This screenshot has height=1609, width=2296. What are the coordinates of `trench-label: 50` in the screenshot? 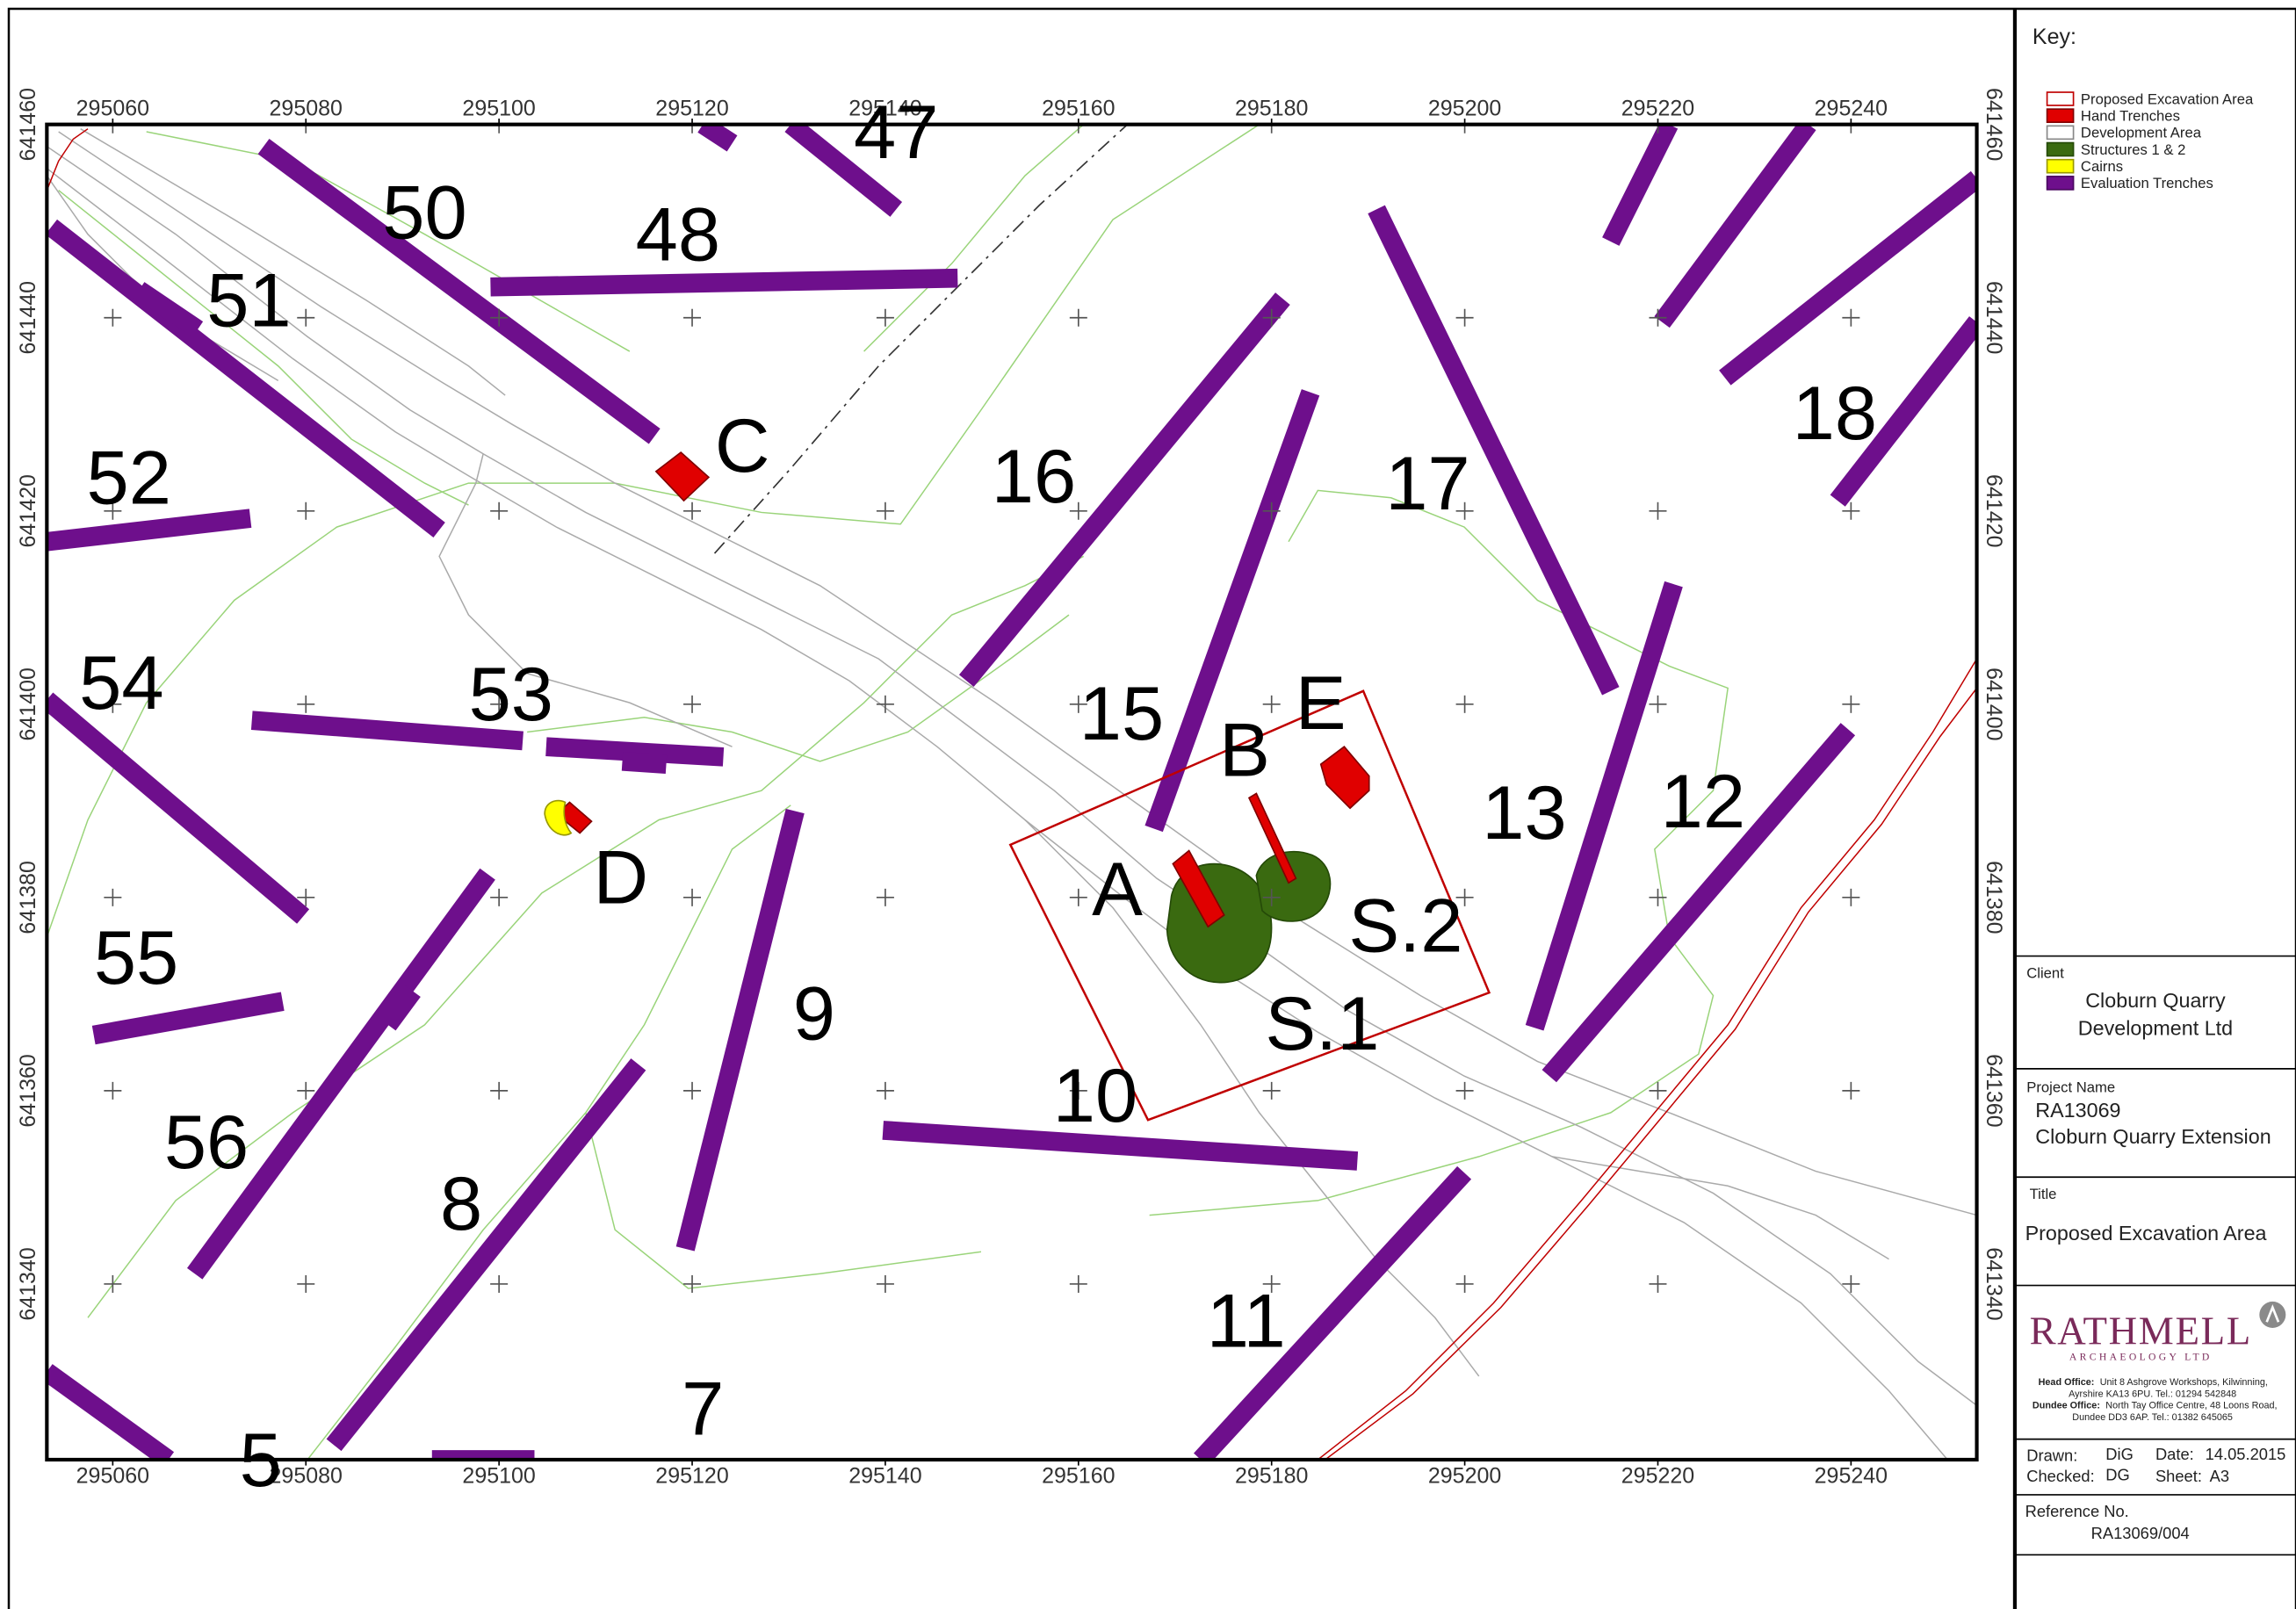 It's located at (424, 213).